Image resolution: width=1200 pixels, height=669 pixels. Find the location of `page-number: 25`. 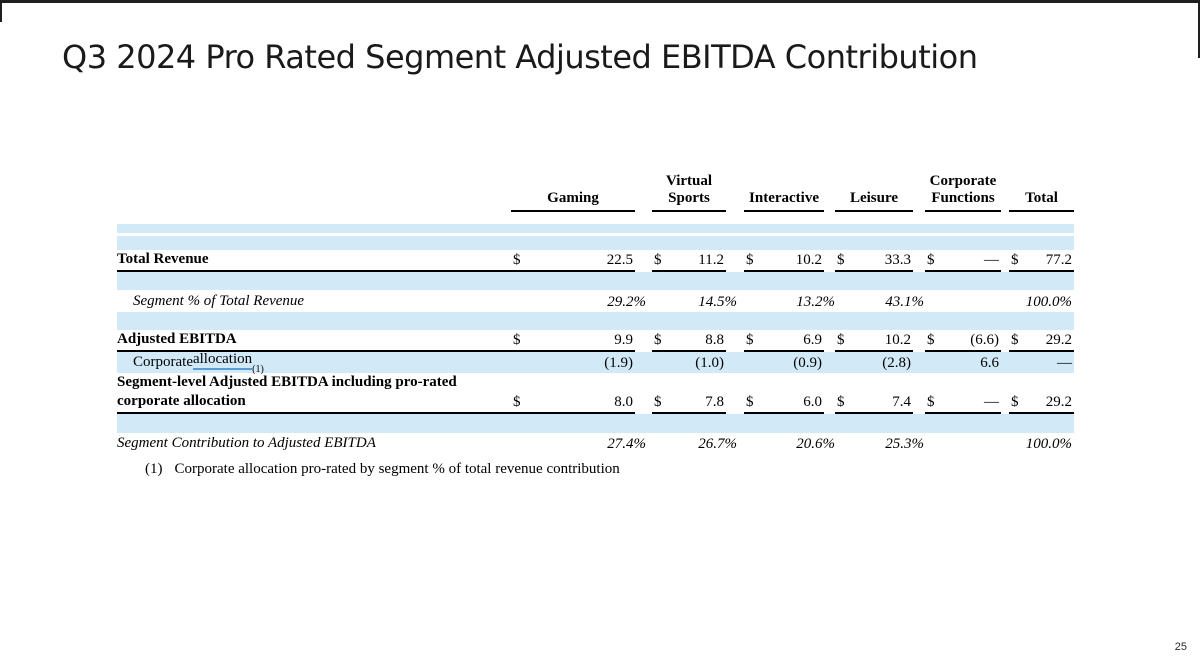

page-number: 25 is located at coordinates (1180, 647).